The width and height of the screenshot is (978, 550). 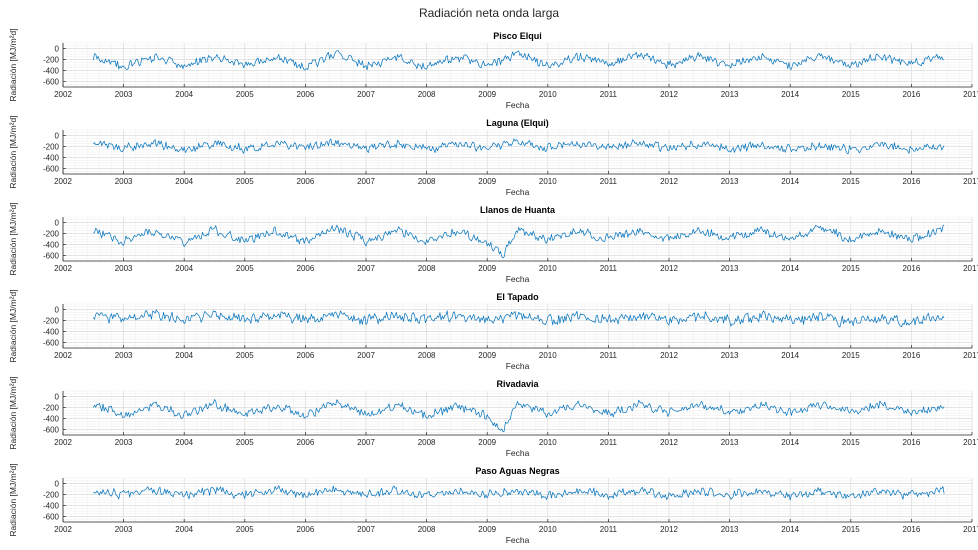 I want to click on panel-title: Pisco Elqui, so click(x=517, y=36).